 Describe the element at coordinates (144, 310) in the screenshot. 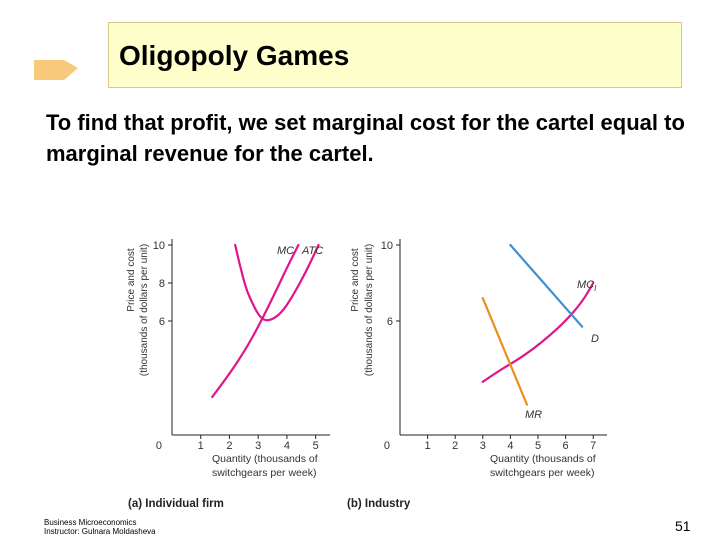

I see `firm-ylabel-line2: (thousands of dollars per unit)` at that location.